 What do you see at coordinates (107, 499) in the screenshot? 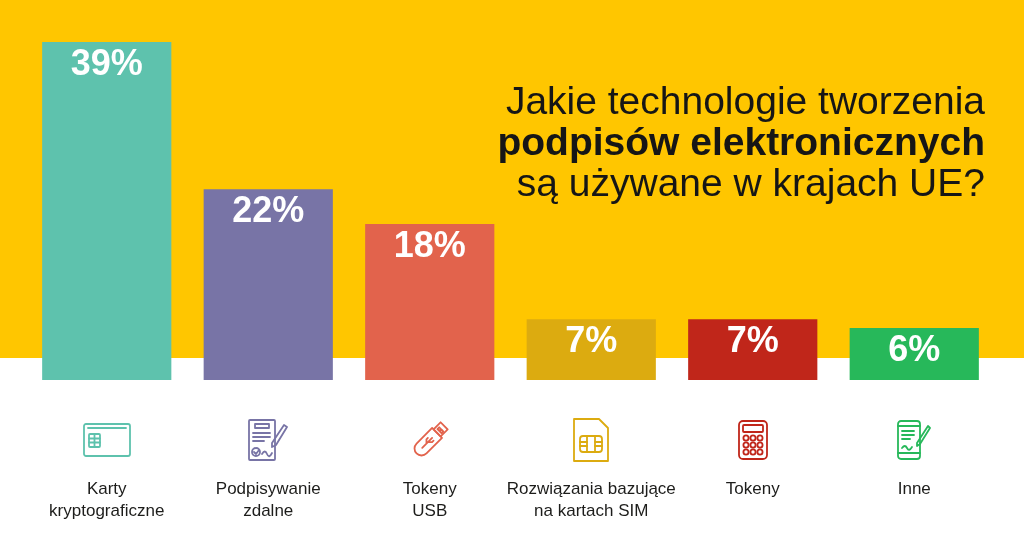
I see `x-tick-label: Karty kryptograficzne` at bounding box center [107, 499].